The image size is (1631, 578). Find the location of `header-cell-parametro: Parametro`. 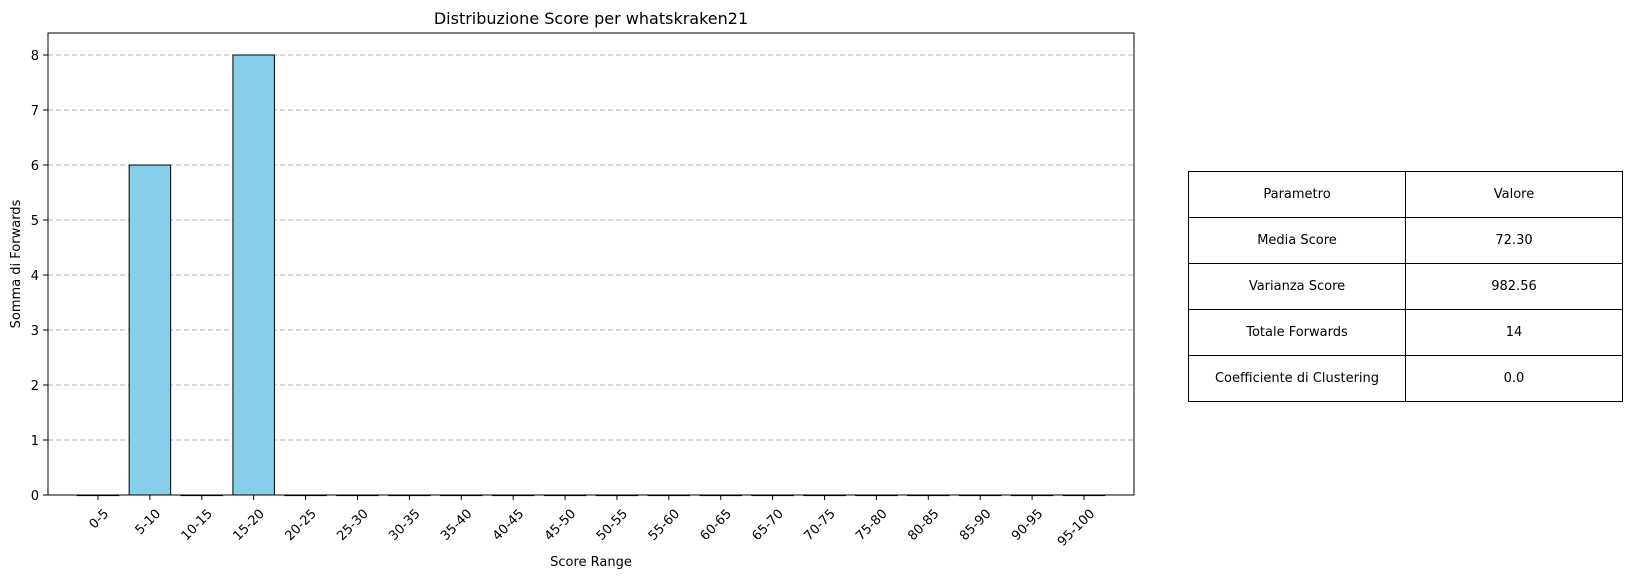

header-cell-parametro: Parametro is located at coordinates (1297, 194).